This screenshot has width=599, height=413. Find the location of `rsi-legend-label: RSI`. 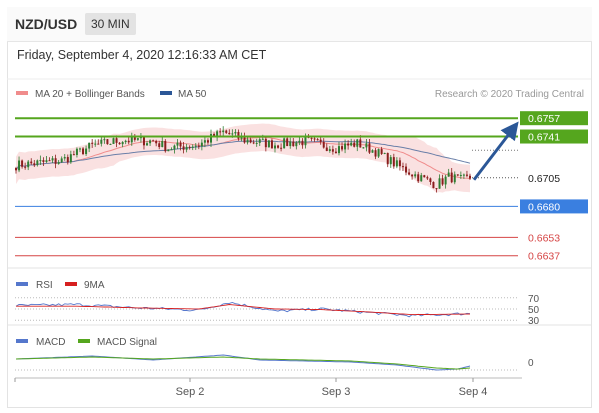

rsi-legend-label: RSI is located at coordinates (44, 285).